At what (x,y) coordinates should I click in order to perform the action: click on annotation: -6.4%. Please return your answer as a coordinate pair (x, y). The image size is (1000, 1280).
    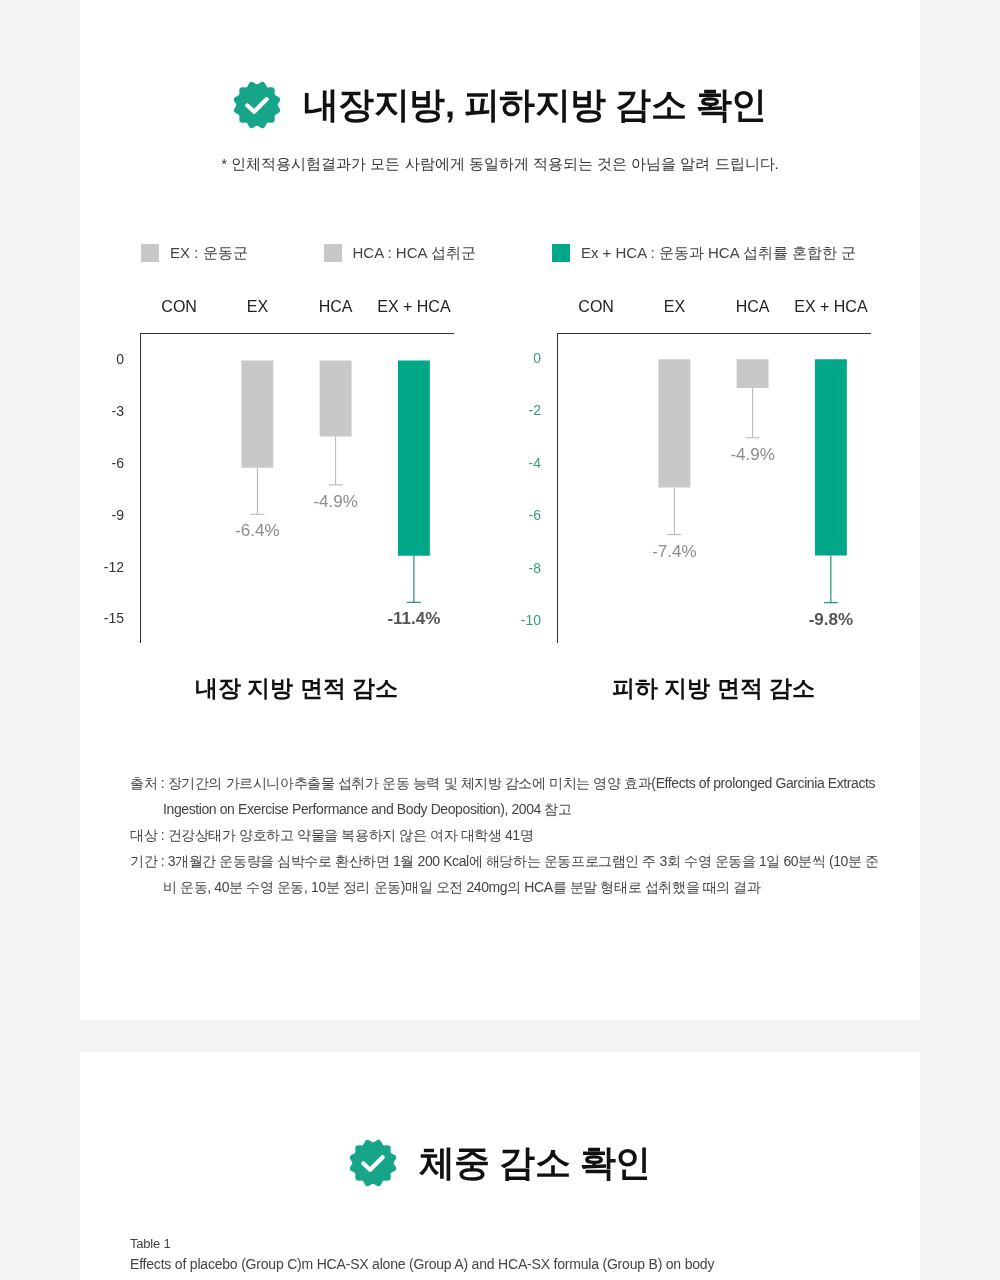
    Looking at the image, I should click on (257, 531).